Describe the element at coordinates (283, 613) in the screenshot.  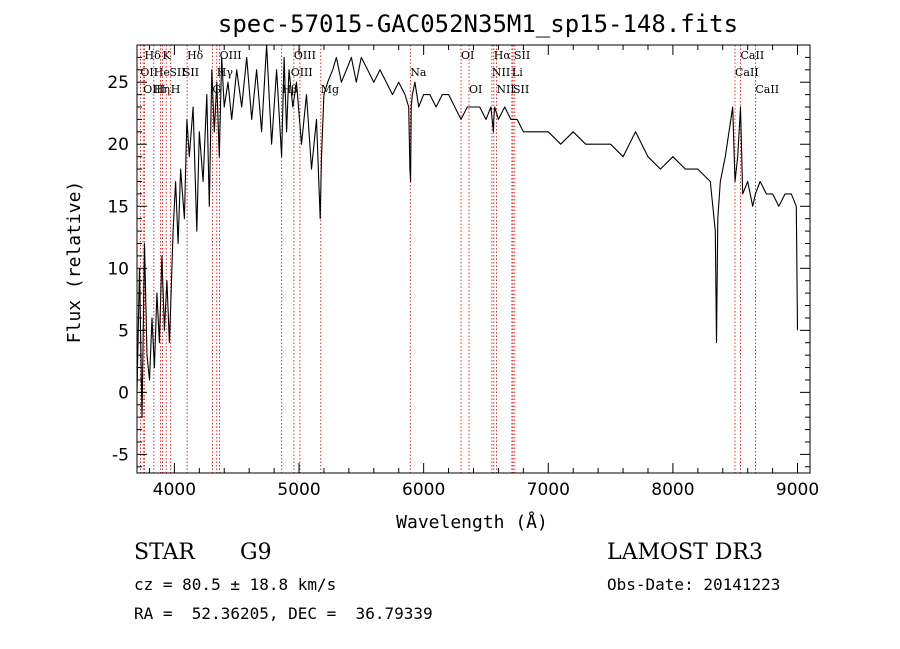
I see `coordinates: RA = 52.36205, DEC = 36.79339` at that location.